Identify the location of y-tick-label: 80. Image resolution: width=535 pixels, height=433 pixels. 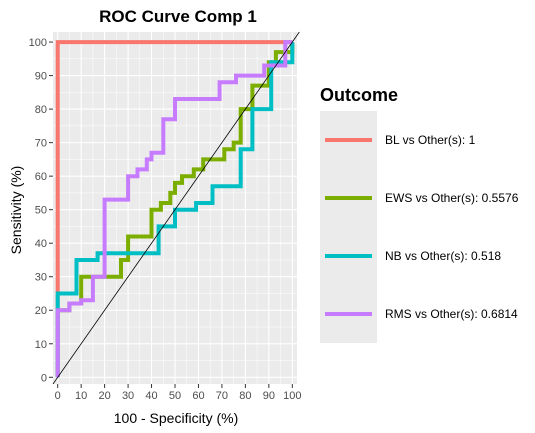
(41, 110).